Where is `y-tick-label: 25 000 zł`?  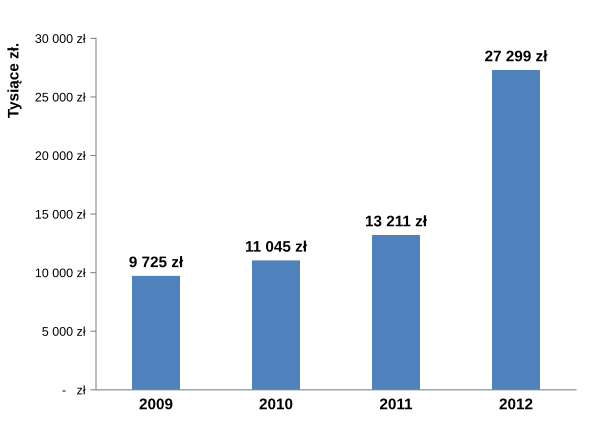 y-tick-label: 25 000 zł is located at coordinates (60, 97).